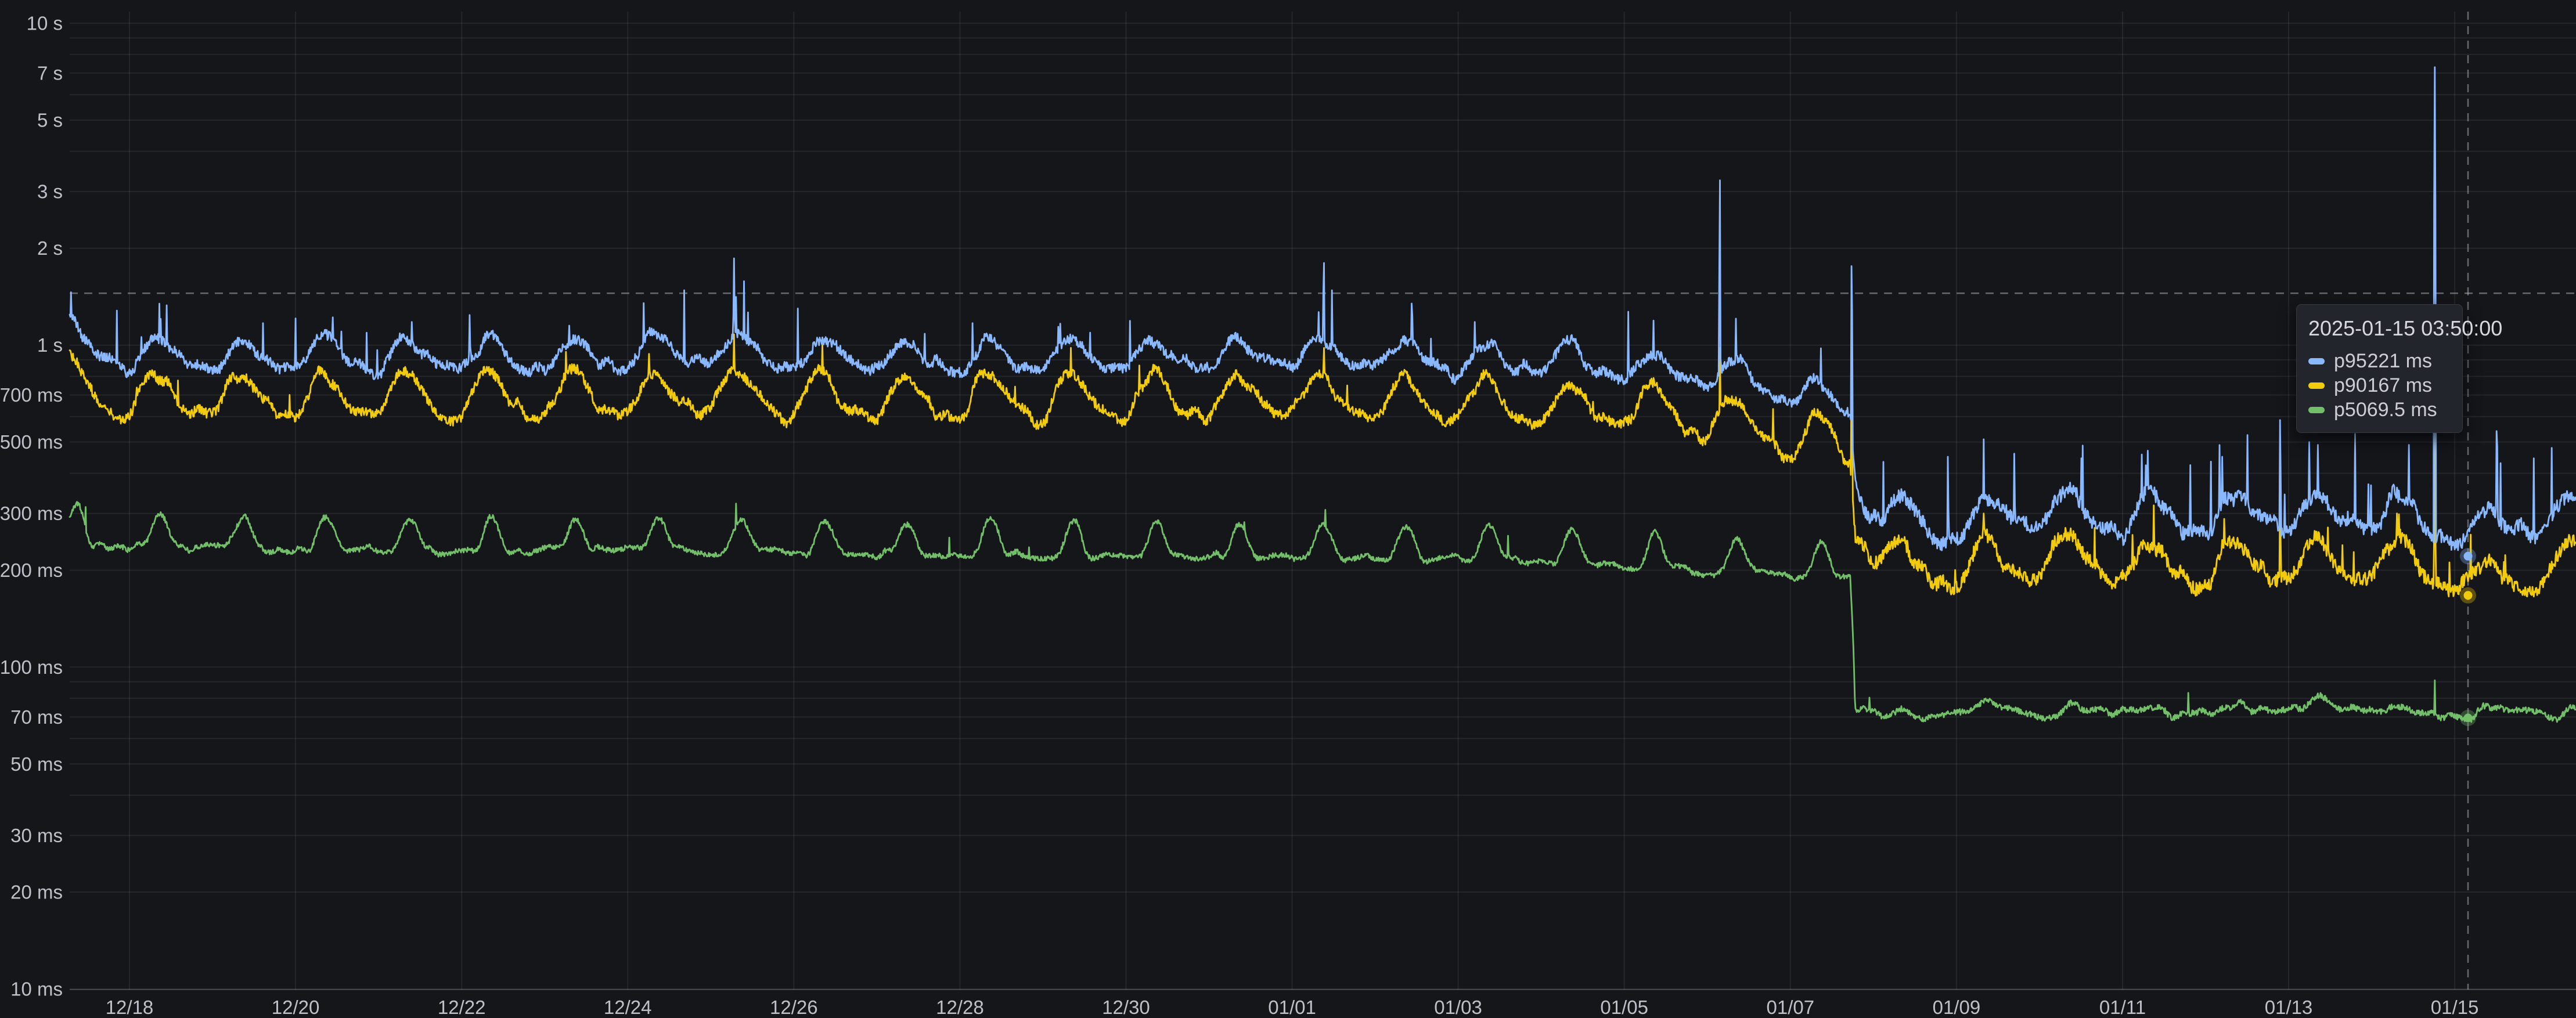 The width and height of the screenshot is (2576, 1018). Describe the element at coordinates (2350, 361) in the screenshot. I see `tooltip-series-label: p95` at that location.